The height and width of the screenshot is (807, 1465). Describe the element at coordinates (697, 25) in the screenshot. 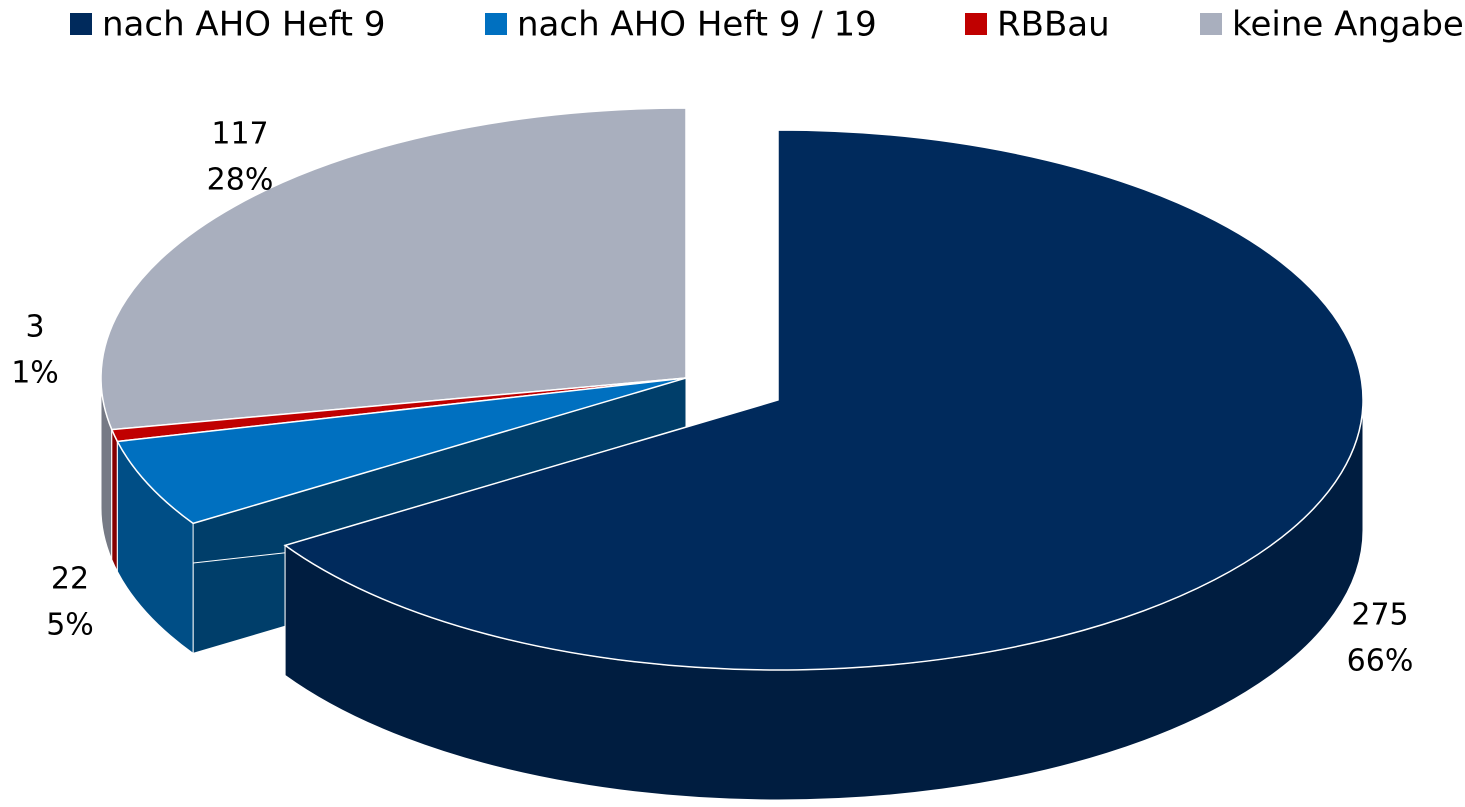

I see `legend-label: nach AHO Heft 9 / 19` at that location.